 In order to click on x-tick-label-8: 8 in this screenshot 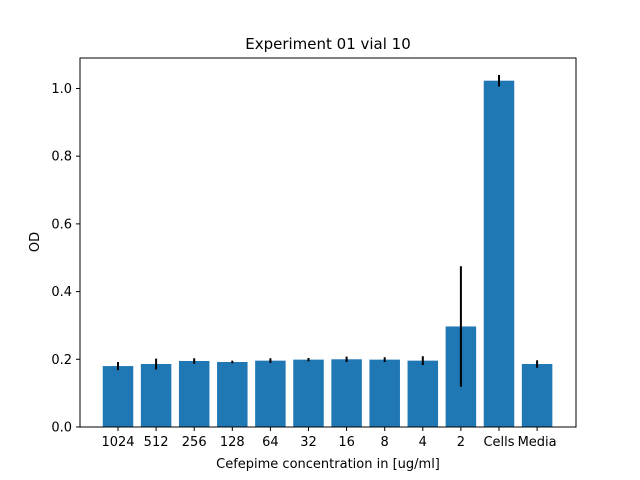, I will do `click(385, 442)`.